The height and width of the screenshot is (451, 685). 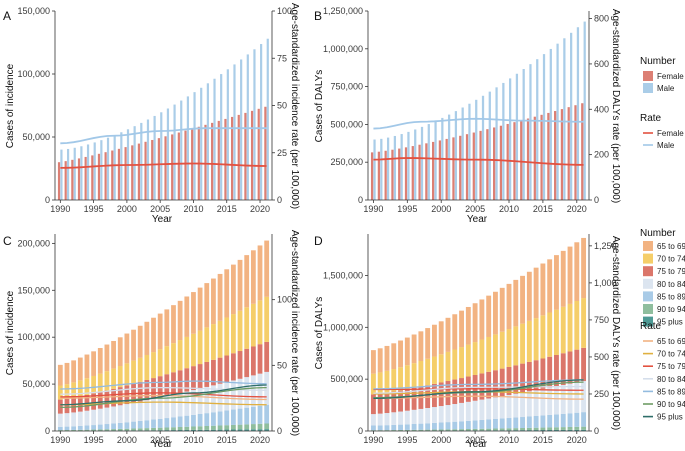 What do you see at coordinates (495, 429) in the screenshot?
I see `bar-90-to-94-2008` at bounding box center [495, 429].